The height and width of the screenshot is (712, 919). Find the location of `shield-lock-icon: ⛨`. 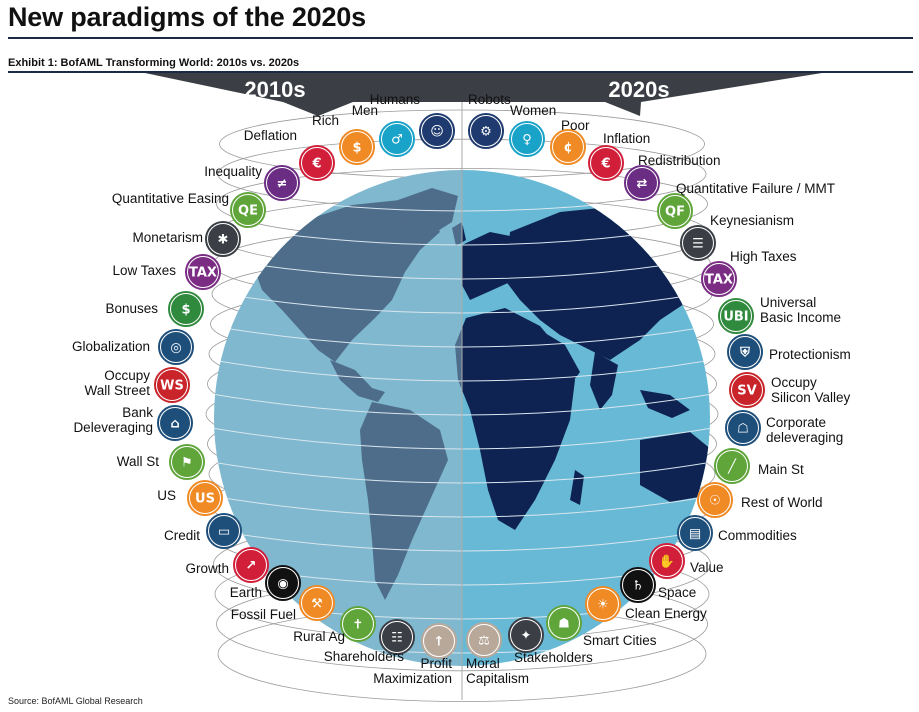

shield-lock-icon: ⛨ is located at coordinates (745, 352).